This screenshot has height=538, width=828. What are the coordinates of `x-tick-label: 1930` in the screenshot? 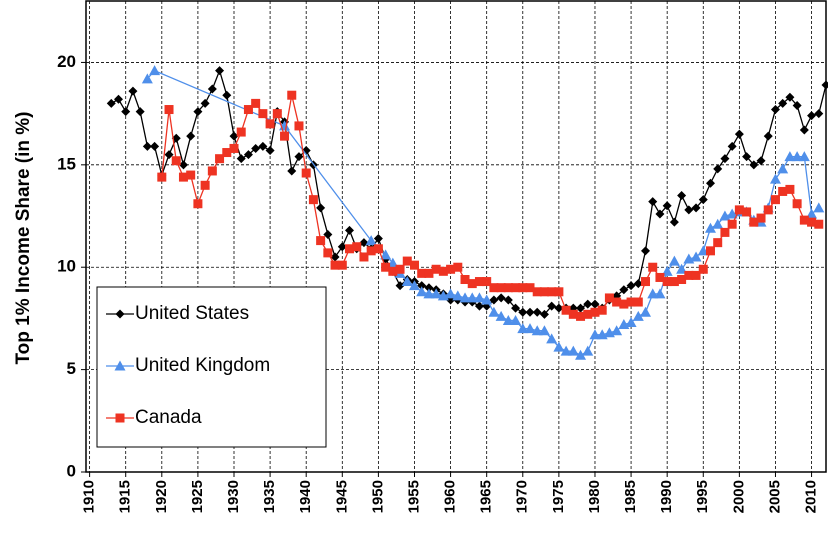 It's located at (233, 496).